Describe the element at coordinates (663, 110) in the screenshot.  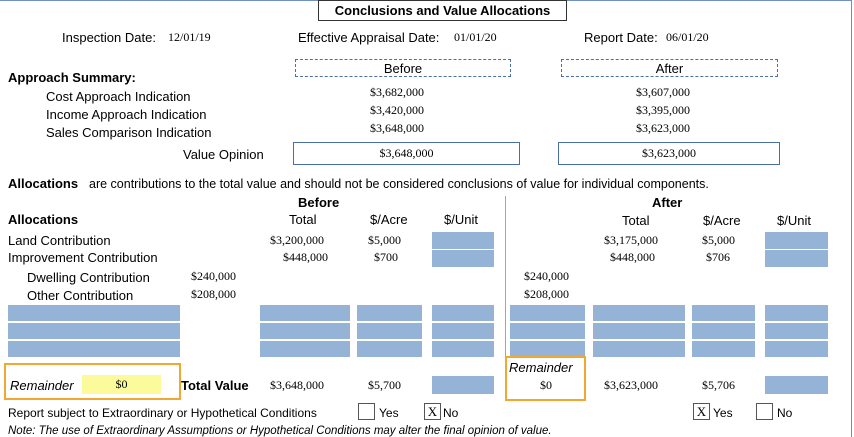
I see `value: $3,395,000` at that location.